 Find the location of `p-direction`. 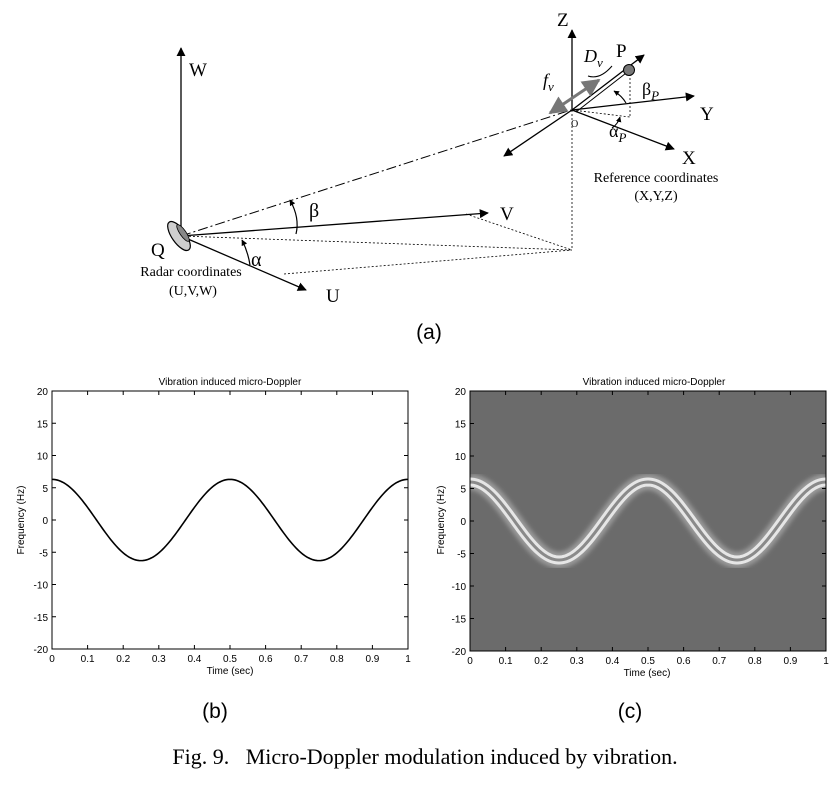

p-direction is located at coordinates (608, 82).